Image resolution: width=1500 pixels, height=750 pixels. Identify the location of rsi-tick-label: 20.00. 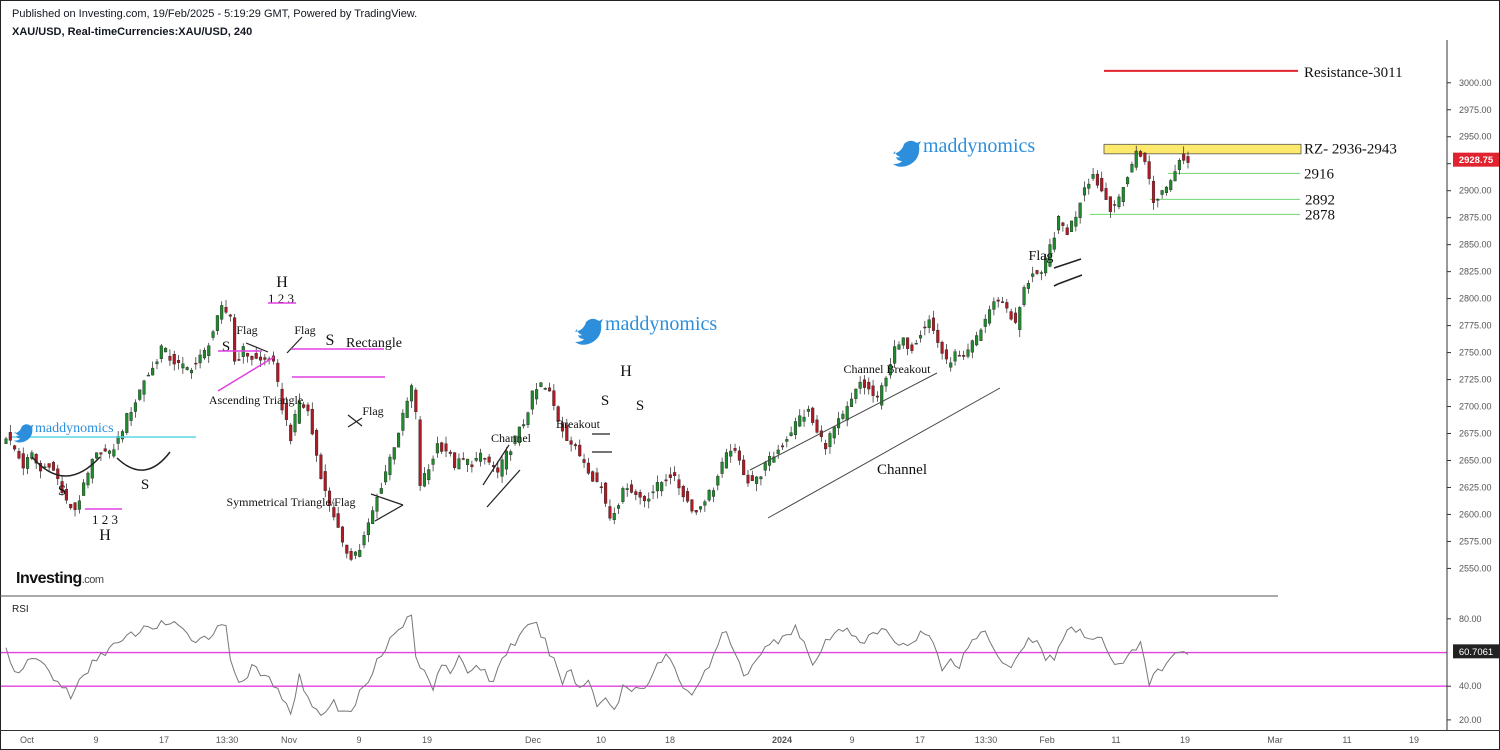
(1470, 720).